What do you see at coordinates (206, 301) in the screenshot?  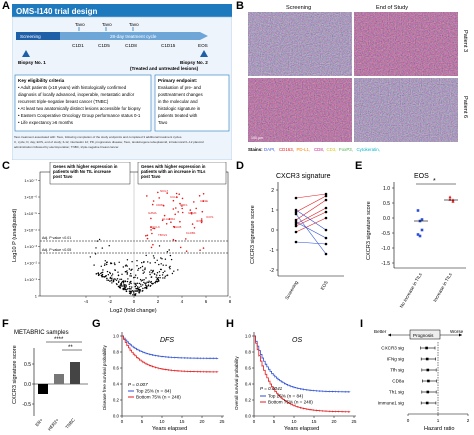 I see `c-xtick: 6` at bounding box center [206, 301].